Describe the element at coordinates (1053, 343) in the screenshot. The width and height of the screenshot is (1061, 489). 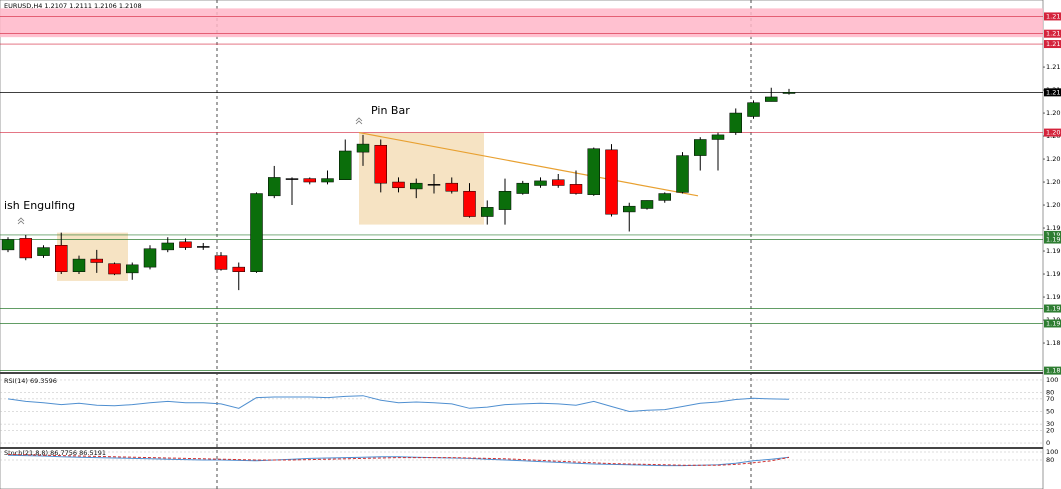
I see `y-tick-label: 1.189` at that location.